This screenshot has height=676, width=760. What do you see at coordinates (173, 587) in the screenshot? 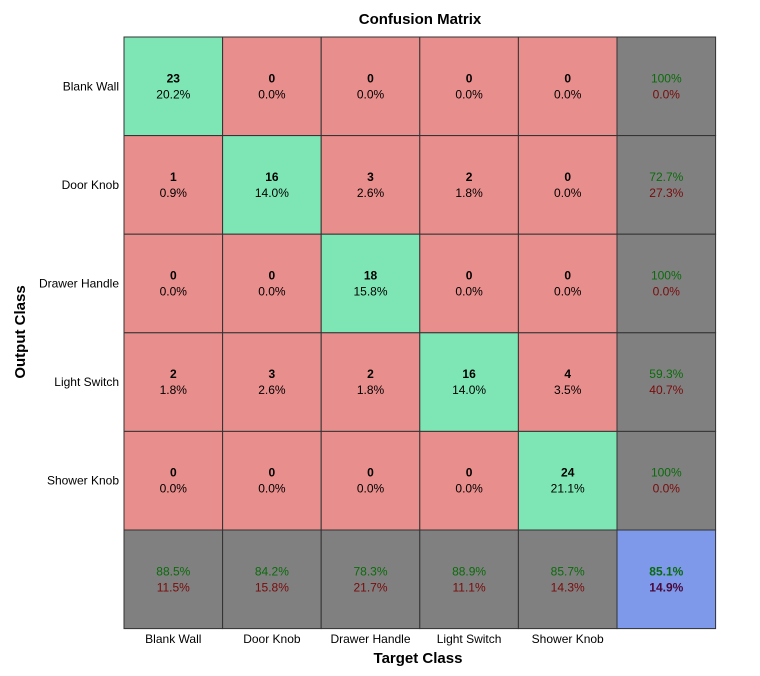
I see `col-summary-0-label-bottom: 11.5%` at bounding box center [173, 587].